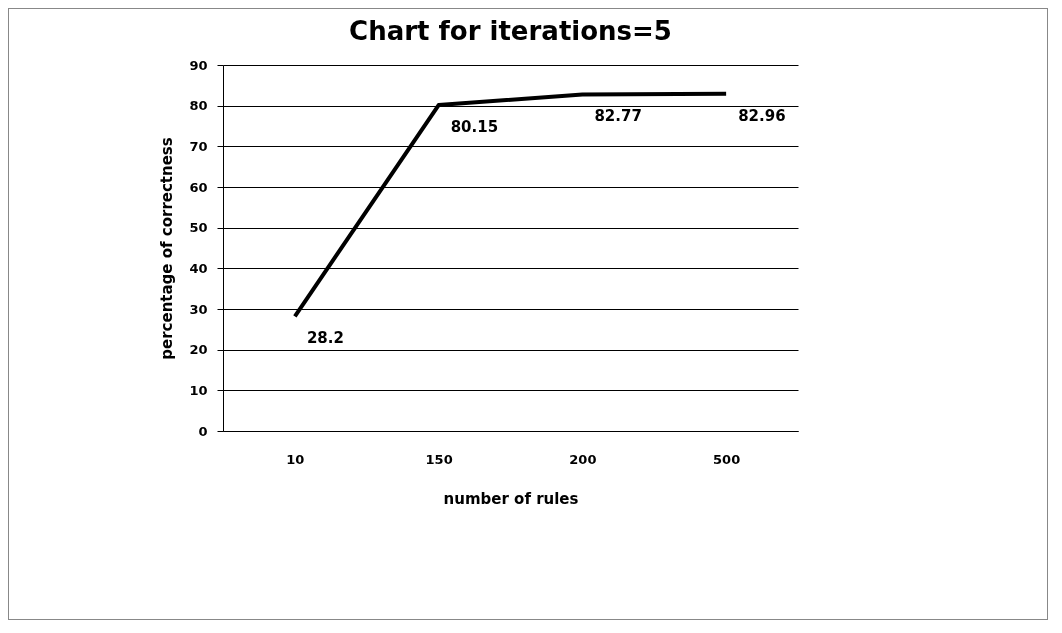 Image resolution: width=1062 pixels, height=633 pixels. What do you see at coordinates (198, 350) in the screenshot?
I see `y-tick-label: 20` at bounding box center [198, 350].